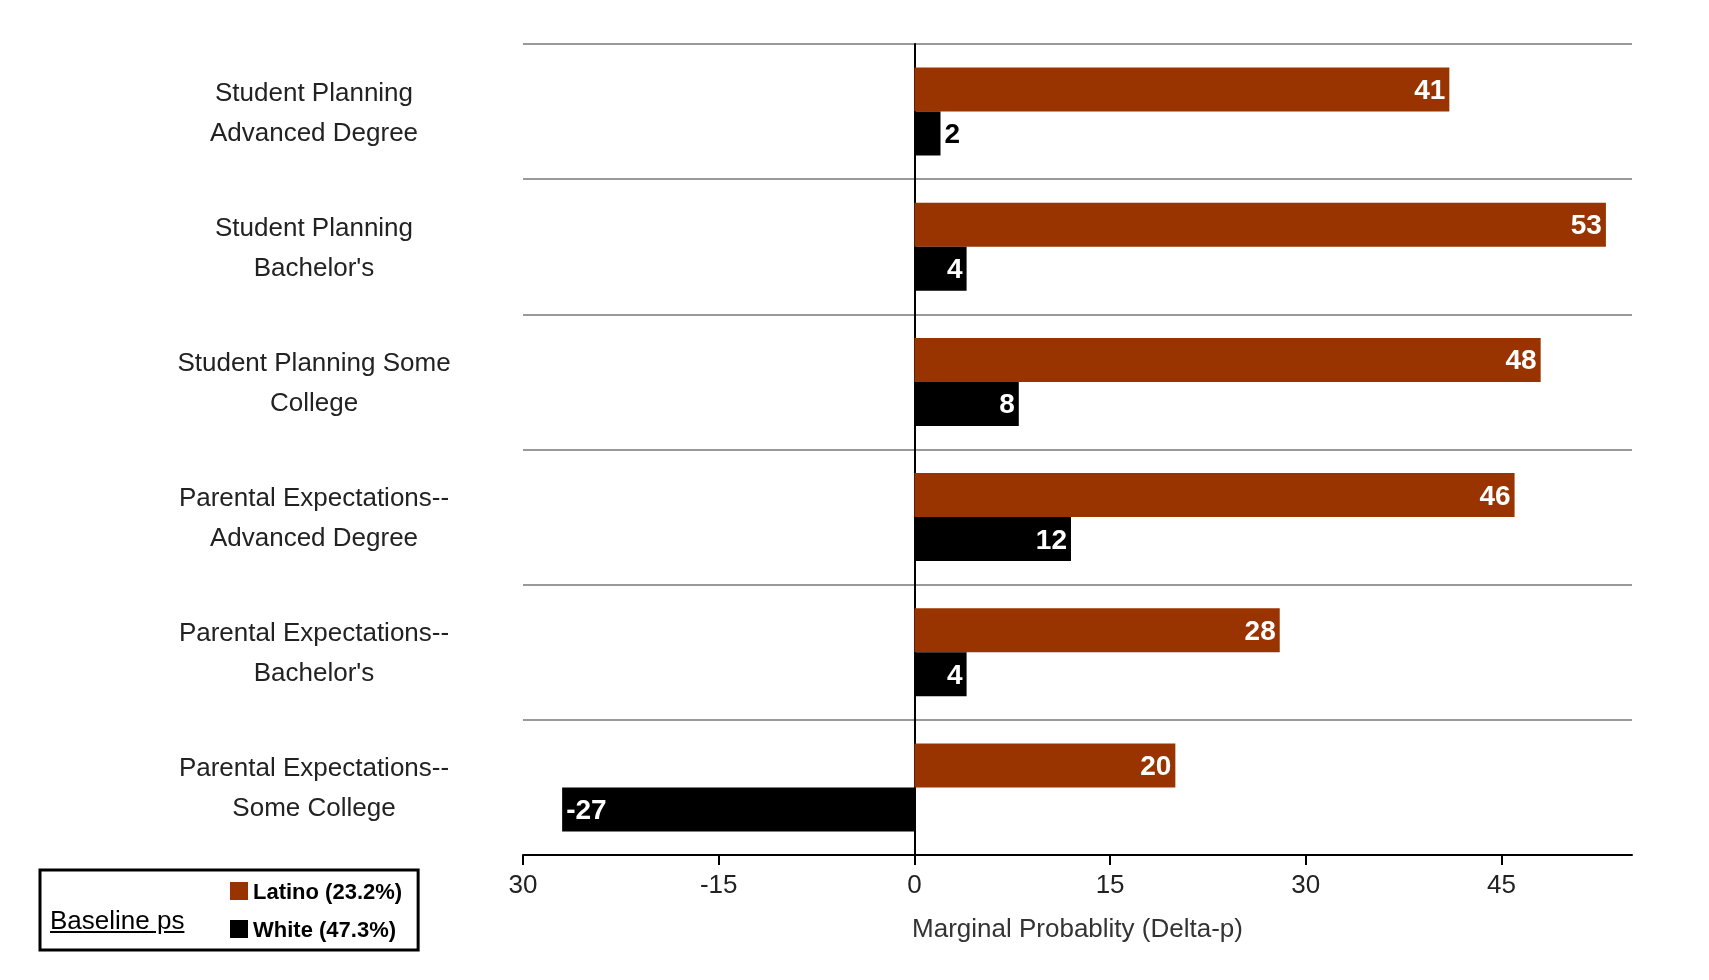 Image resolution: width=1709 pixels, height=980 pixels. Describe the element at coordinates (314, 652) in the screenshot. I see `y-tick-label: Parental Expectations--Bachelor's` at that location.